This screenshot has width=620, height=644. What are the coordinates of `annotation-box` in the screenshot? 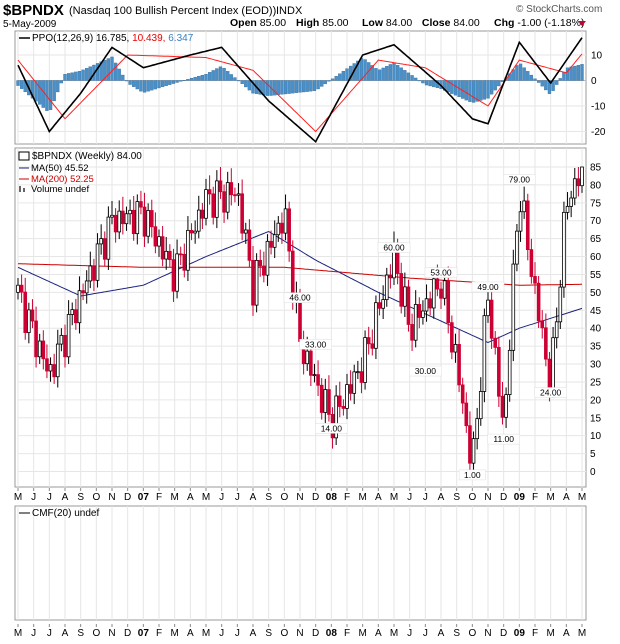 It's located at (331, 428).